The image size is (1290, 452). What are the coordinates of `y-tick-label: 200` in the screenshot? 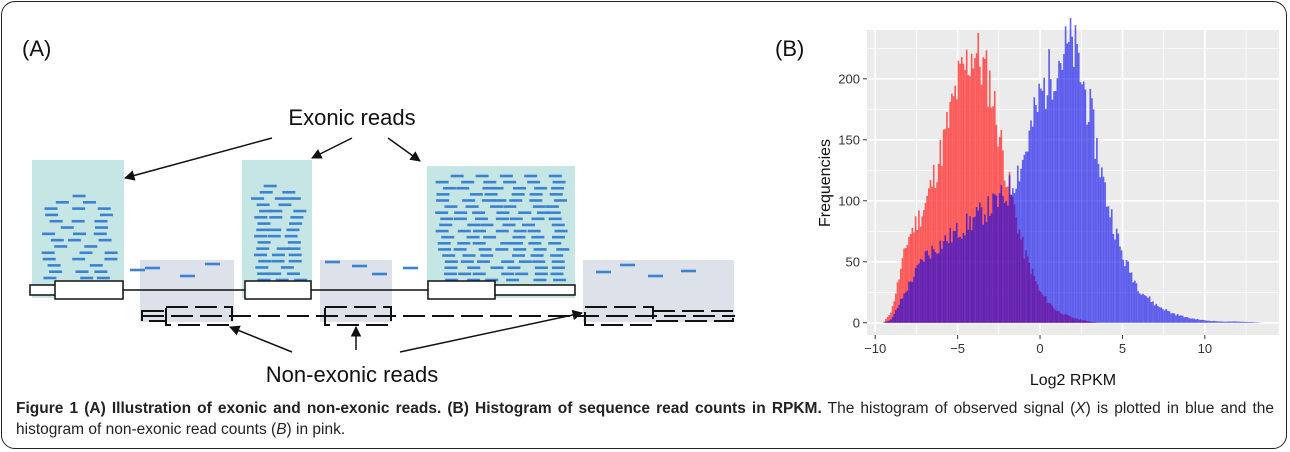 It's located at (849, 78).